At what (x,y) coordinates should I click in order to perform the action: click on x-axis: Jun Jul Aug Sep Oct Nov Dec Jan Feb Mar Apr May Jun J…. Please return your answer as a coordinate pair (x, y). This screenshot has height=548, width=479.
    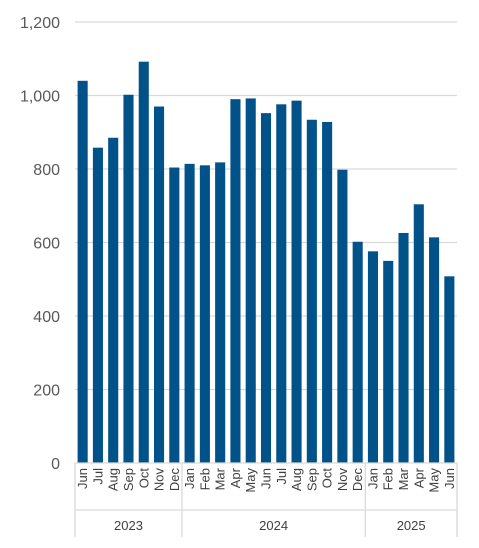
    Looking at the image, I should click on (266, 499).